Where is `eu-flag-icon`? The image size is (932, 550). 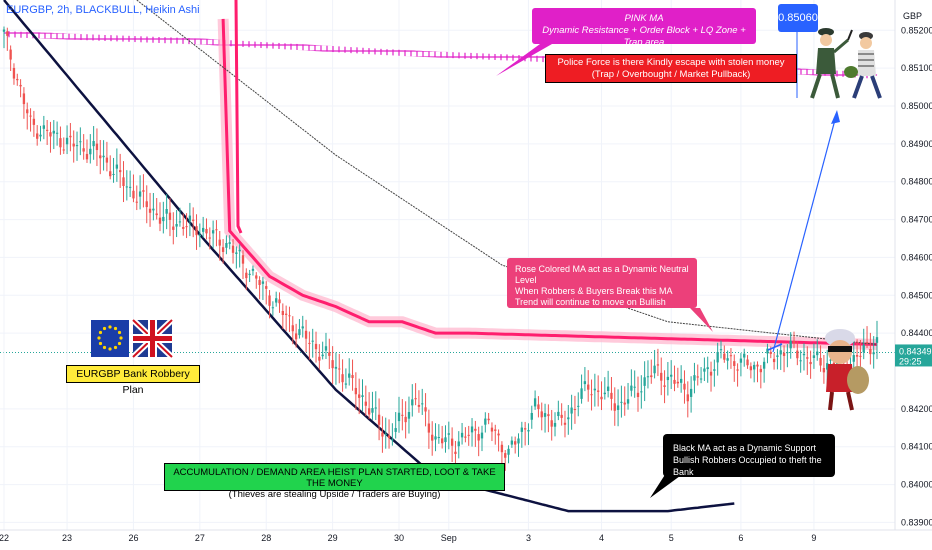
eu-flag-icon is located at coordinates (110, 338).